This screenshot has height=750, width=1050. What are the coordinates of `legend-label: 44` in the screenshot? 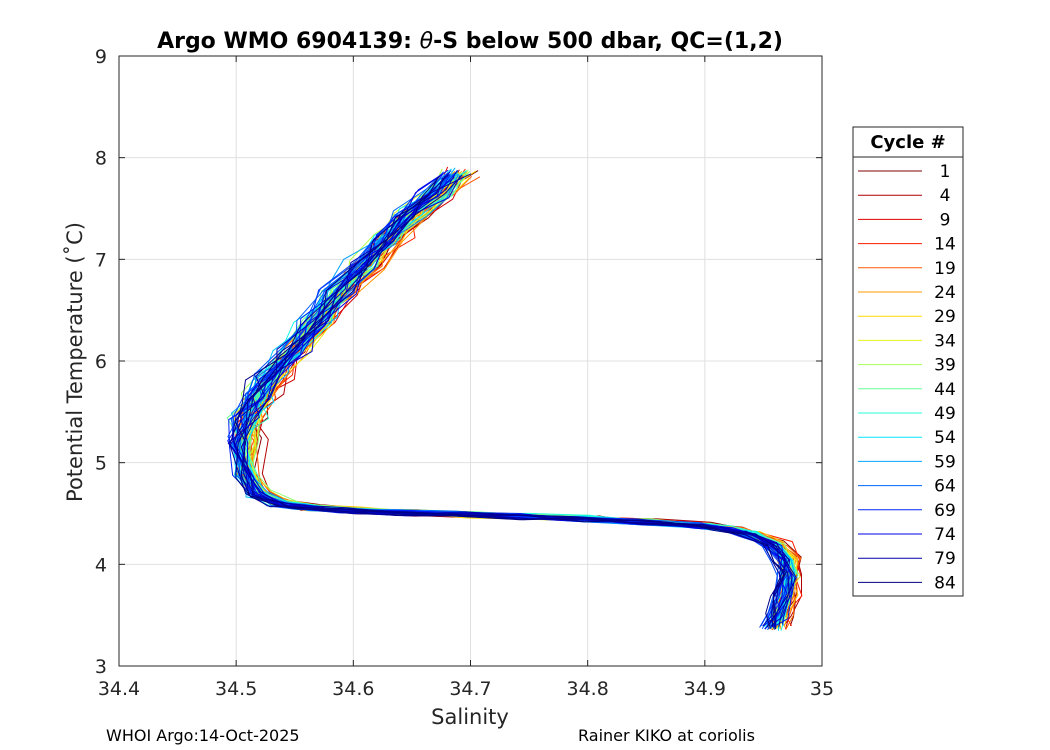 It's located at (945, 390).